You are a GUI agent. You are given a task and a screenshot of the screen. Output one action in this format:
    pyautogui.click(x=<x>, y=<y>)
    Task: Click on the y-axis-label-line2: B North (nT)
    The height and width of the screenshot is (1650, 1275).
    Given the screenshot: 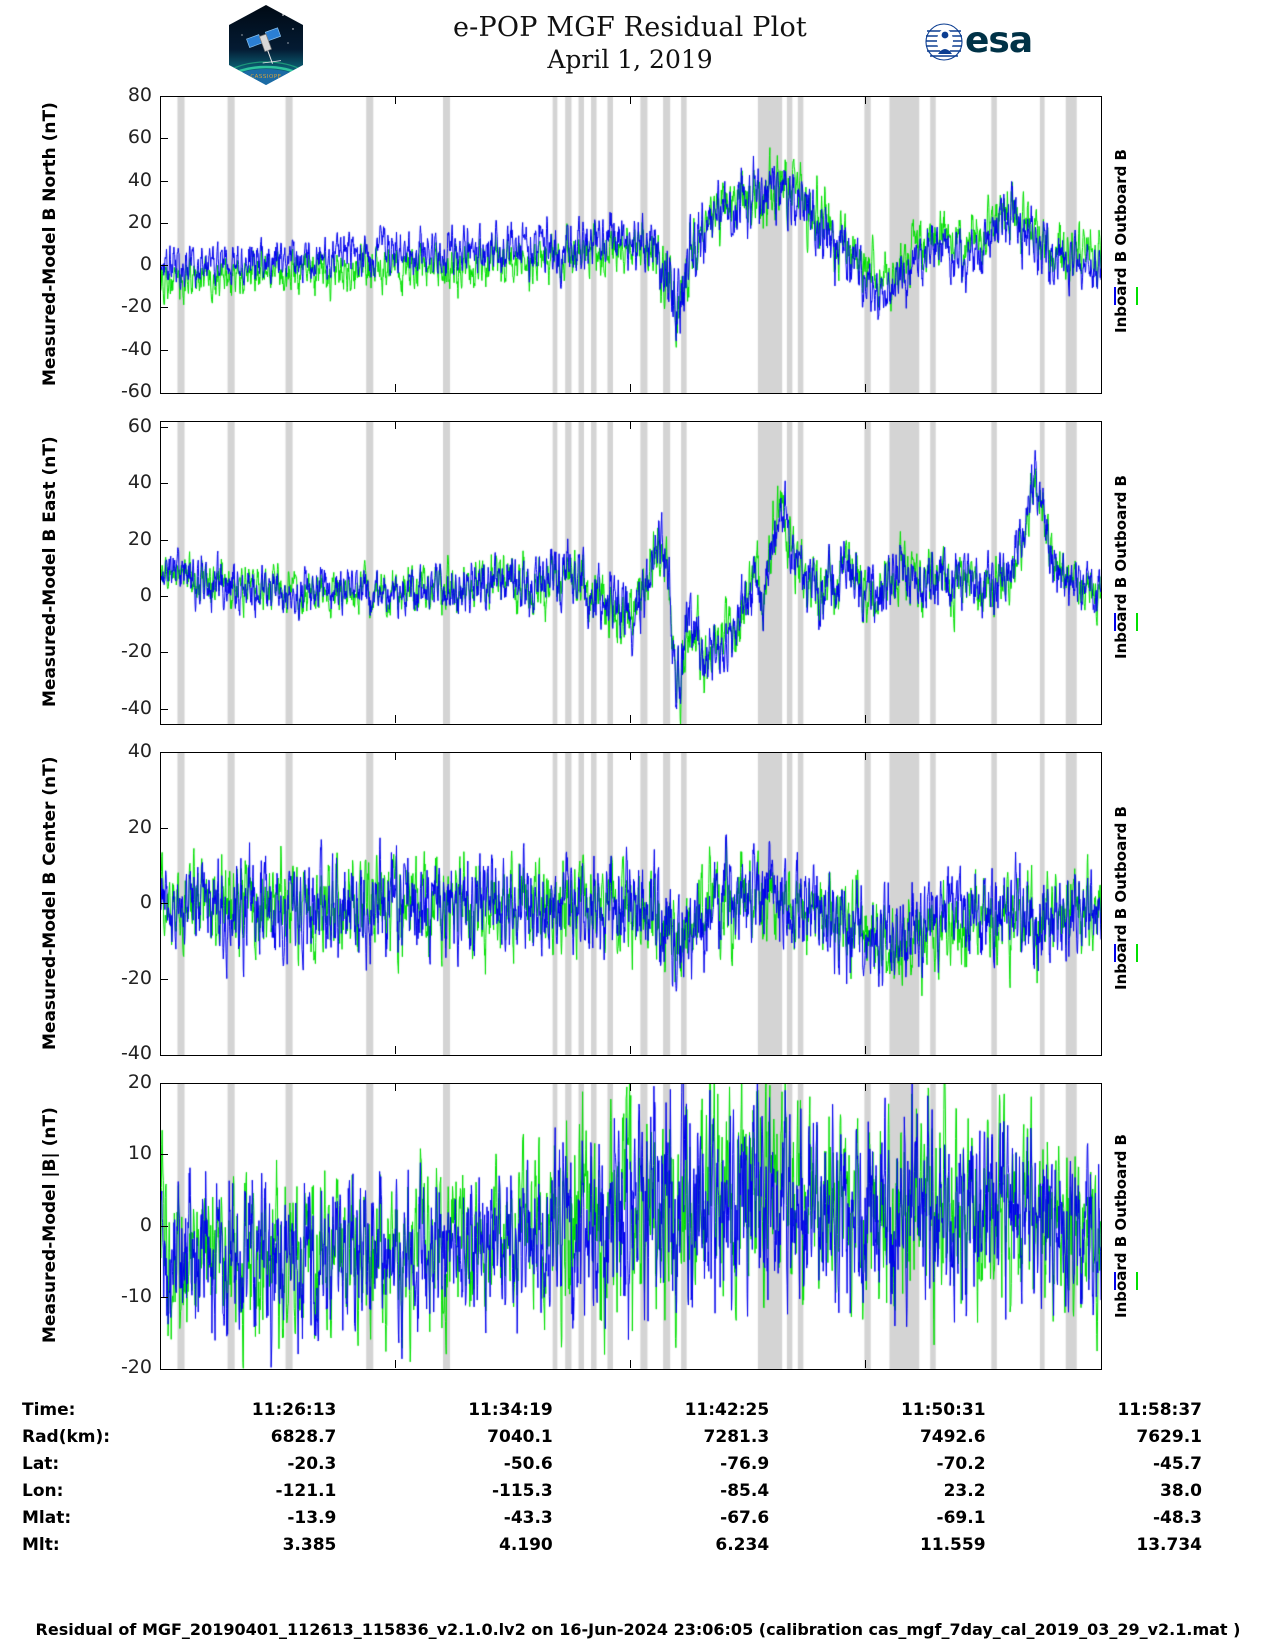 What is the action you would take?
    pyautogui.click(x=50, y=161)
    